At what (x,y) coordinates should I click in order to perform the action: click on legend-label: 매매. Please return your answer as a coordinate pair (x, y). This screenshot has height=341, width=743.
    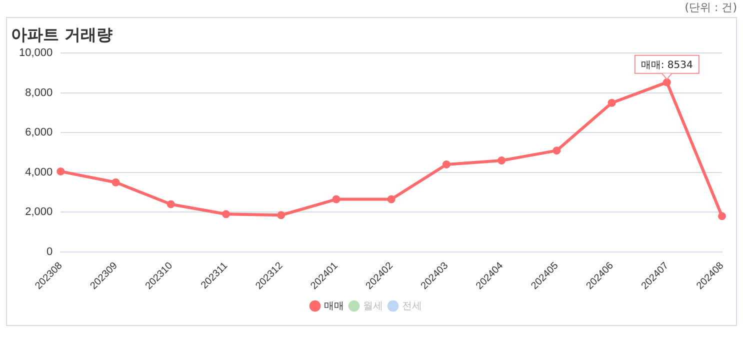
    Looking at the image, I should click on (334, 306).